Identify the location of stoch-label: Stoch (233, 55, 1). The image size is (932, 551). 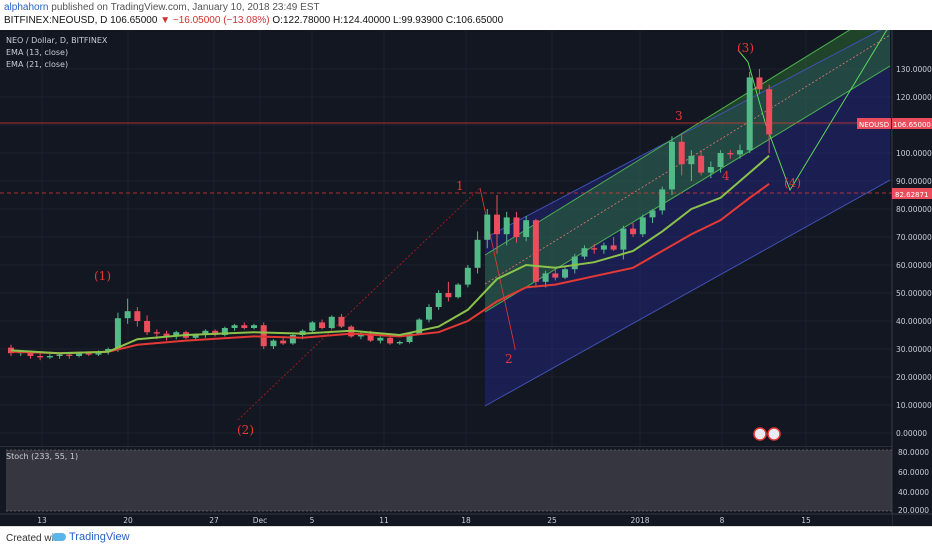
(42, 456).